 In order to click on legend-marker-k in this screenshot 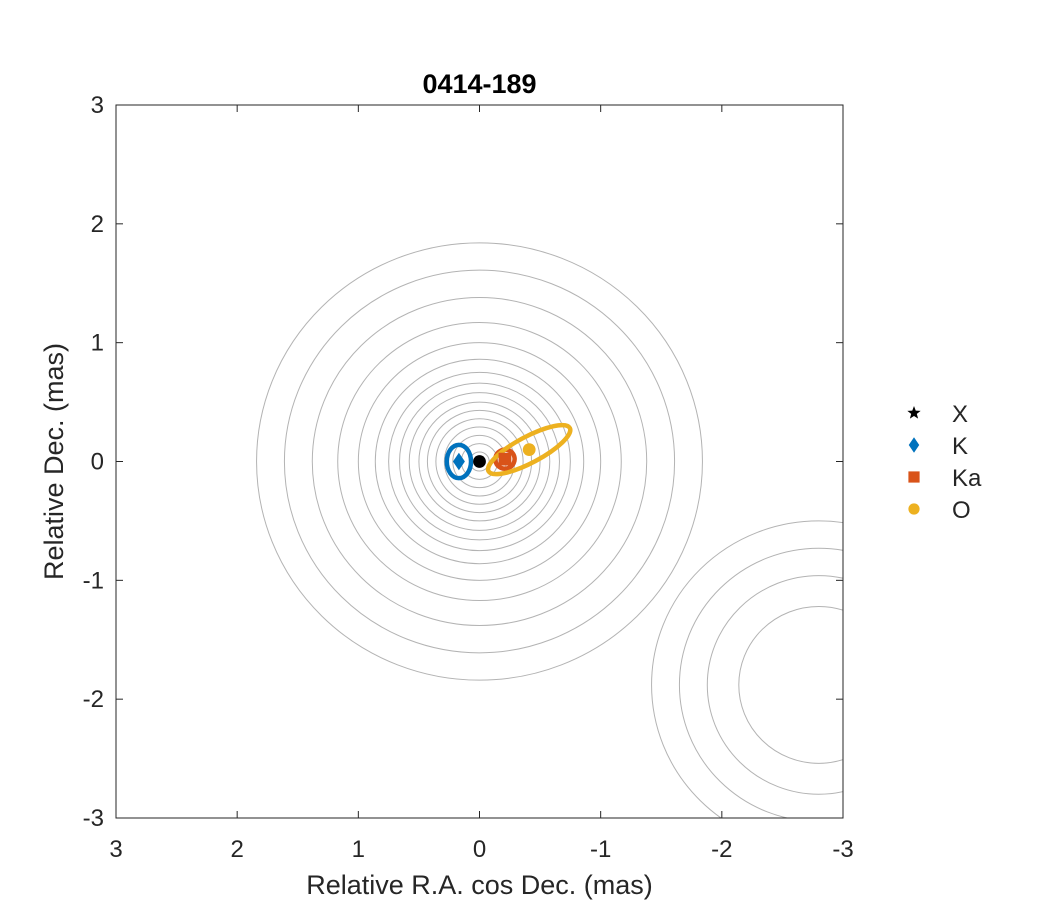, I will do `click(914, 445)`.